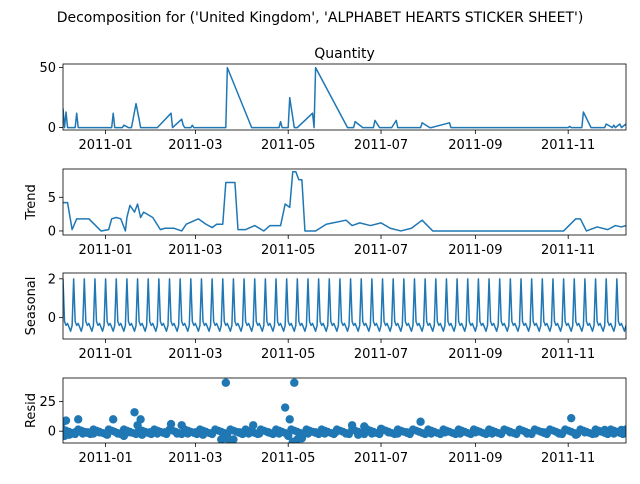 This screenshot has width=640, height=484. I want to click on resid-xtick-label: 2011-01, so click(105, 458).